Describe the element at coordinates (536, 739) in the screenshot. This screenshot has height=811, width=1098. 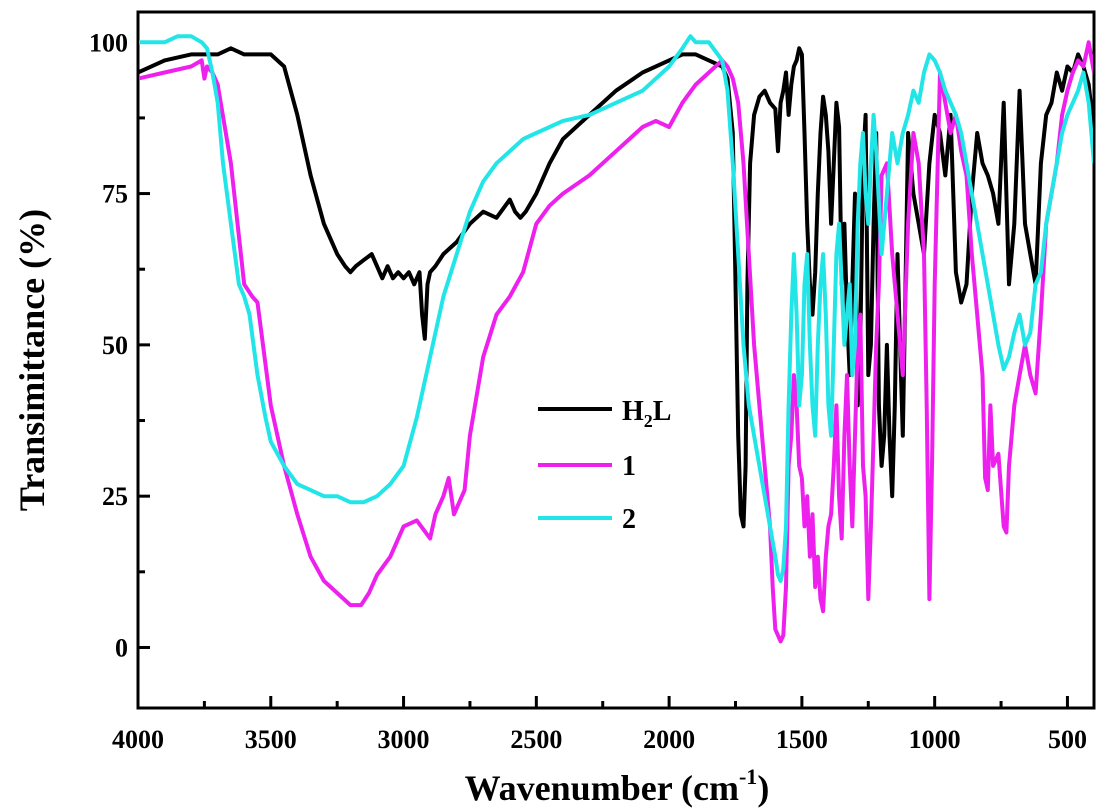
I see `x-tick-label: 2500` at that location.